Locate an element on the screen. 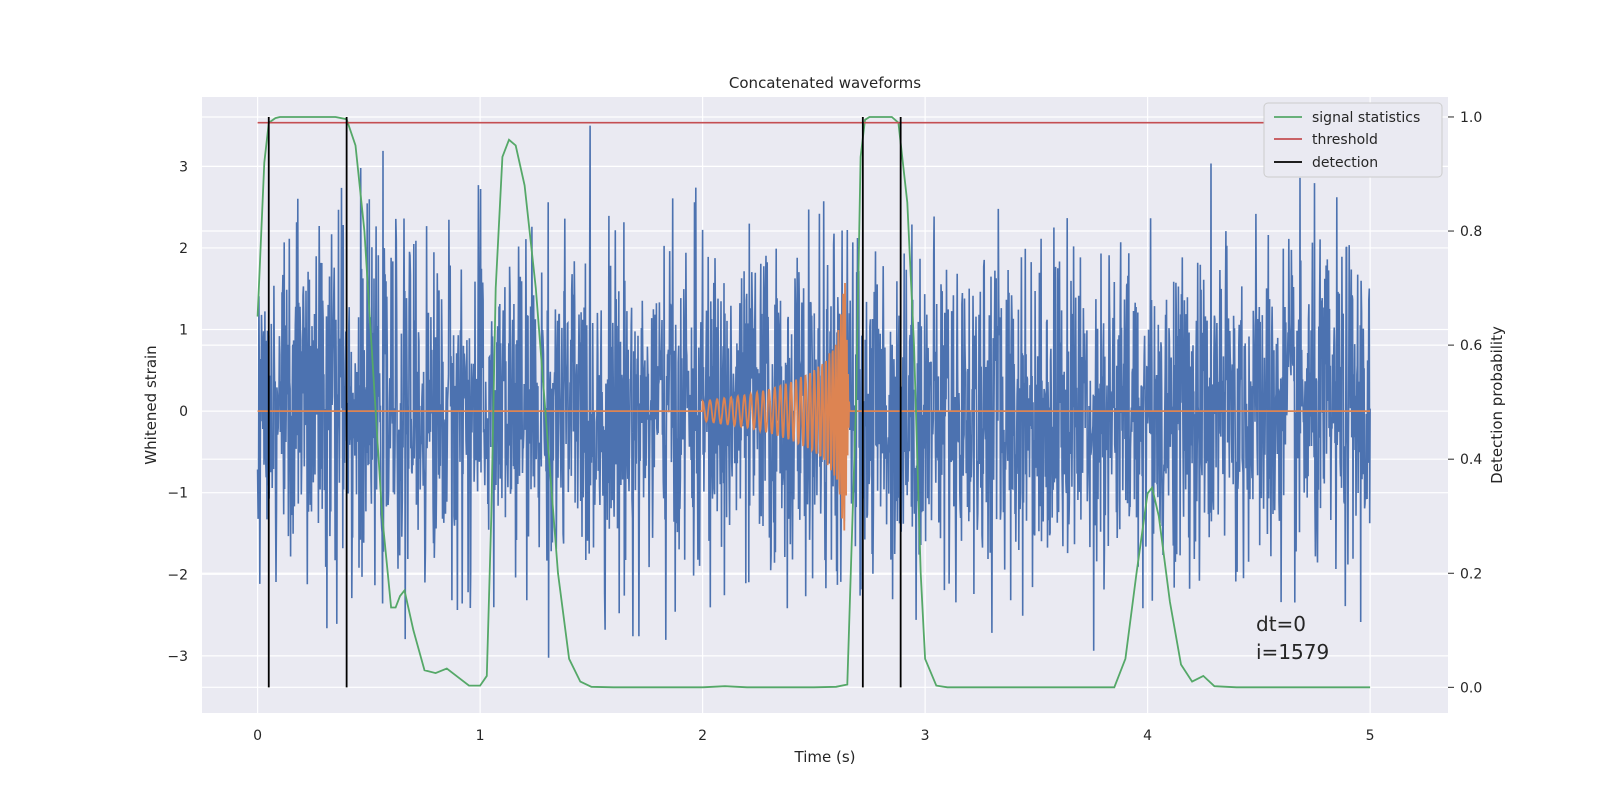  y-tick-label-right: 0.8 is located at coordinates (1471, 232).